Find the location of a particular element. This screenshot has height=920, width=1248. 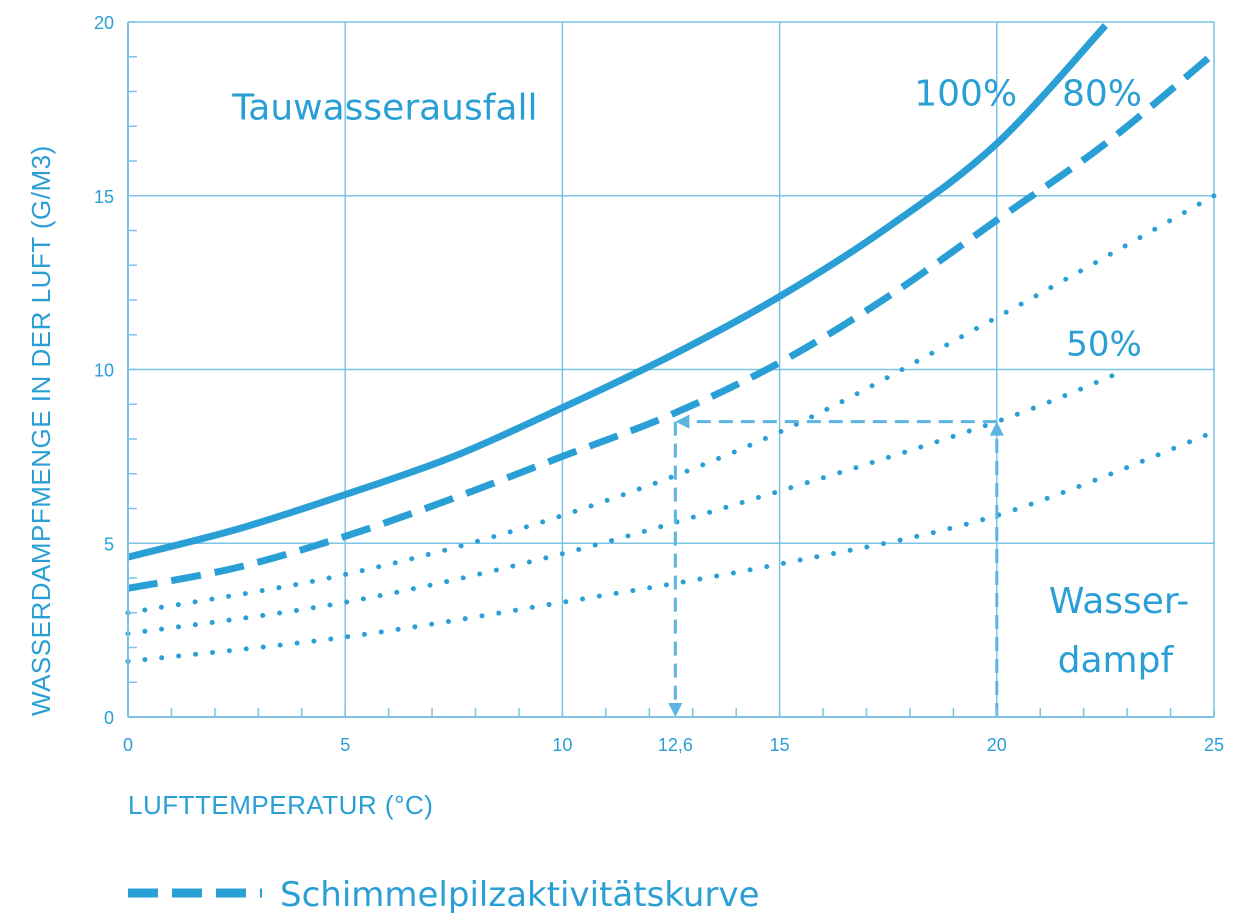

x-tick-label: 20 is located at coordinates (997, 745).